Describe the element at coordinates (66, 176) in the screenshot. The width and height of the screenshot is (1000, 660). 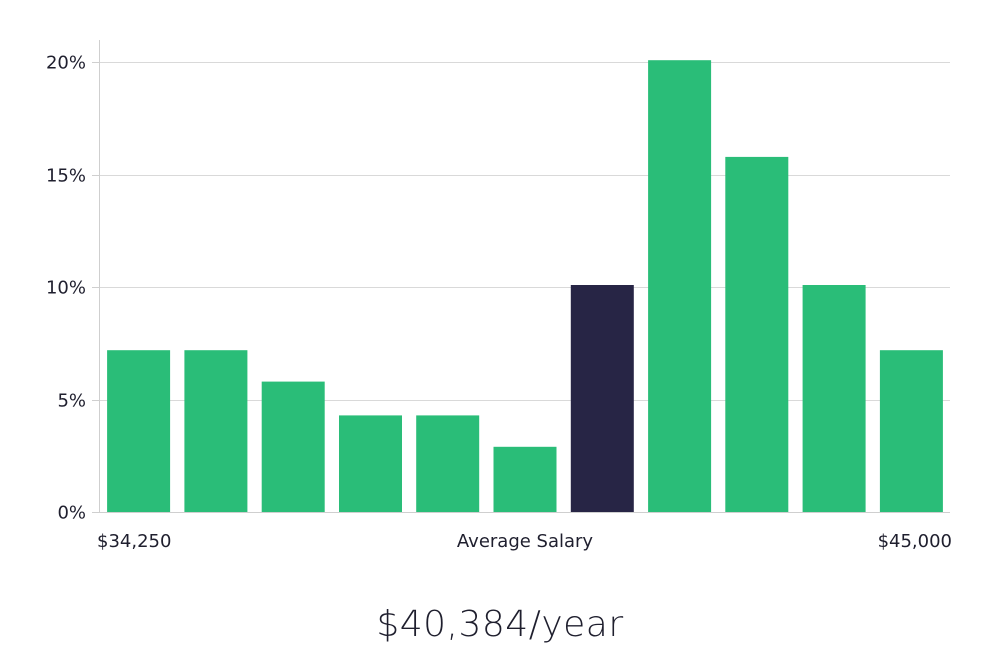
I see `y-tick-label: 15%` at that location.